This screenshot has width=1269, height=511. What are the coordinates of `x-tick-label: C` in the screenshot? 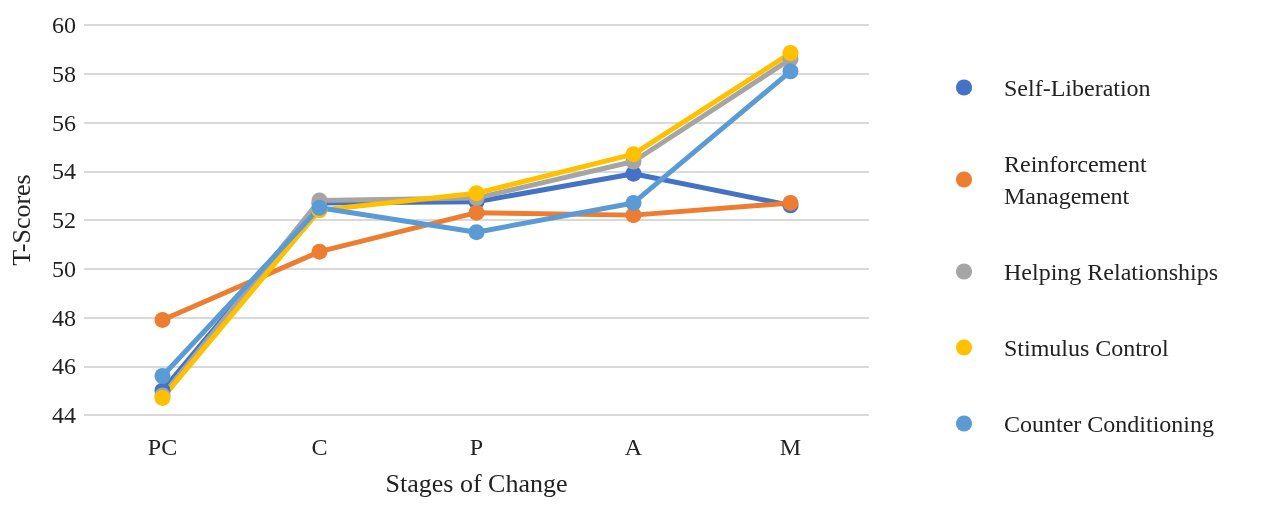 It's located at (319, 447).